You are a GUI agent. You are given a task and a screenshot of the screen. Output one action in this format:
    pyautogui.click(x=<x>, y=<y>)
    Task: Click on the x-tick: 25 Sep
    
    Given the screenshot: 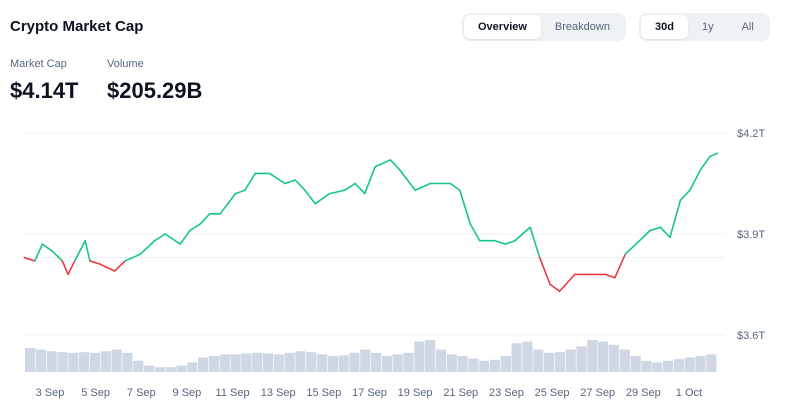 What is the action you would take?
    pyautogui.click(x=552, y=393)
    